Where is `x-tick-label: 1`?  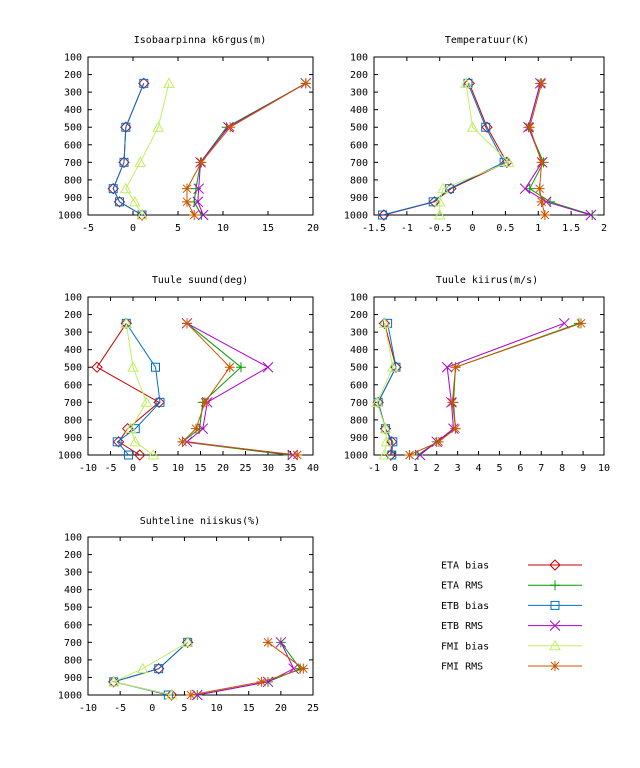
x-tick-label: 1 is located at coordinates (538, 228).